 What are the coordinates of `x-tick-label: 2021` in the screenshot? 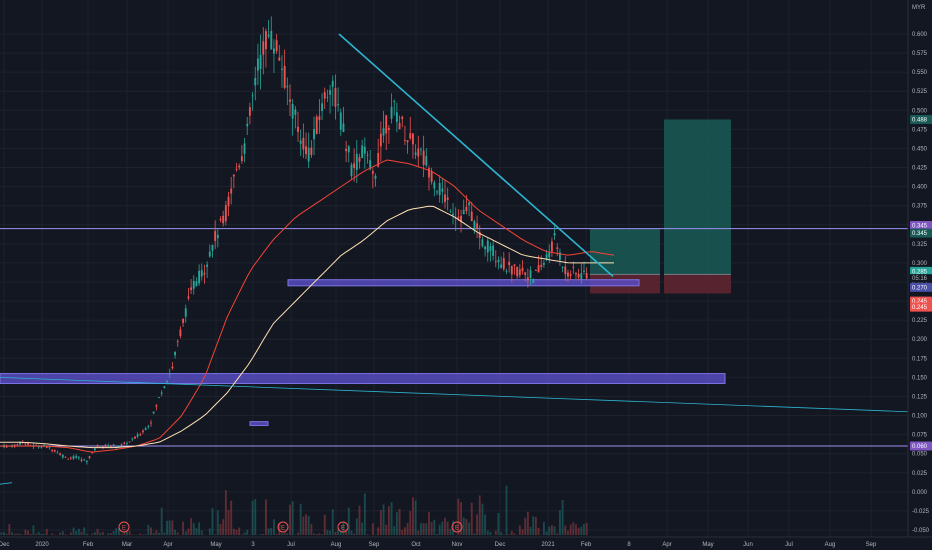 It's located at (548, 545).